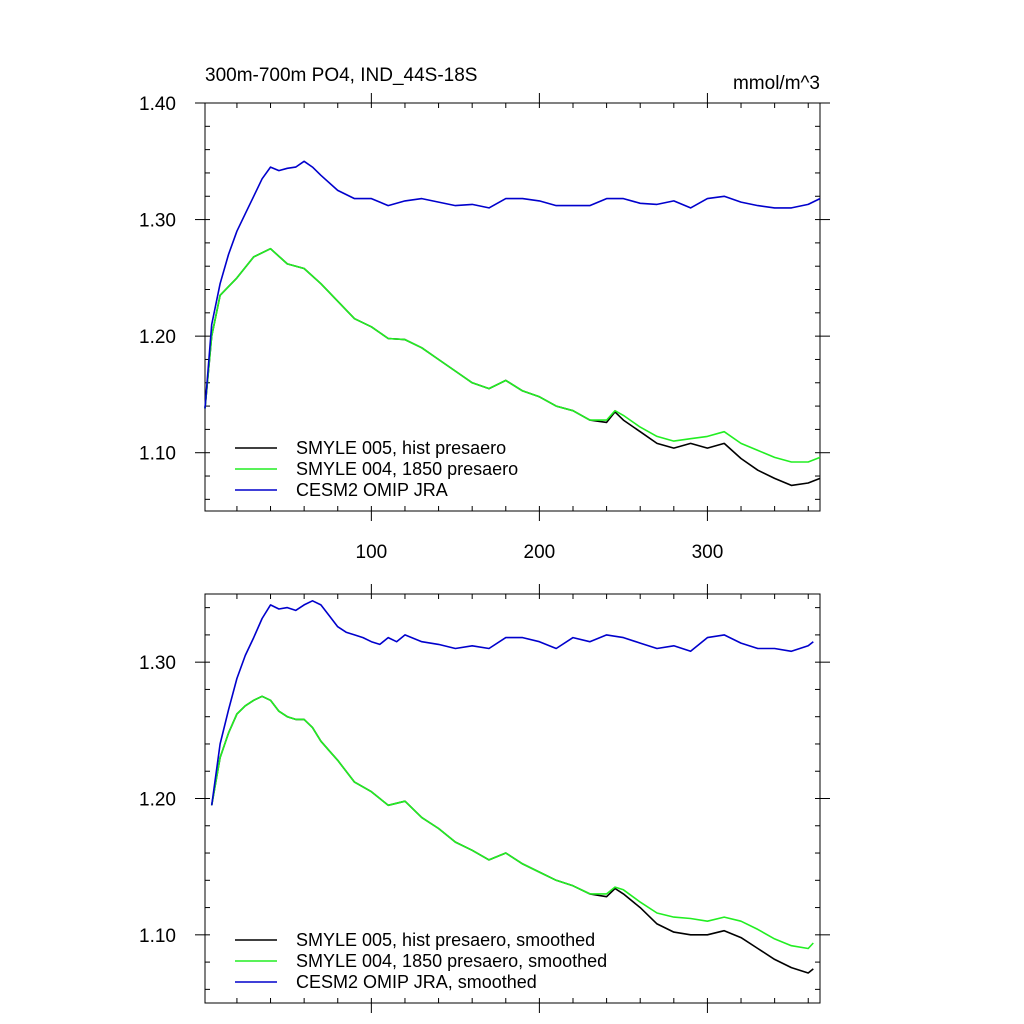  What do you see at coordinates (445, 940) in the screenshot?
I see `bottom-legend-label-1: SMYLE 005, hist presaero, smoothed` at bounding box center [445, 940].